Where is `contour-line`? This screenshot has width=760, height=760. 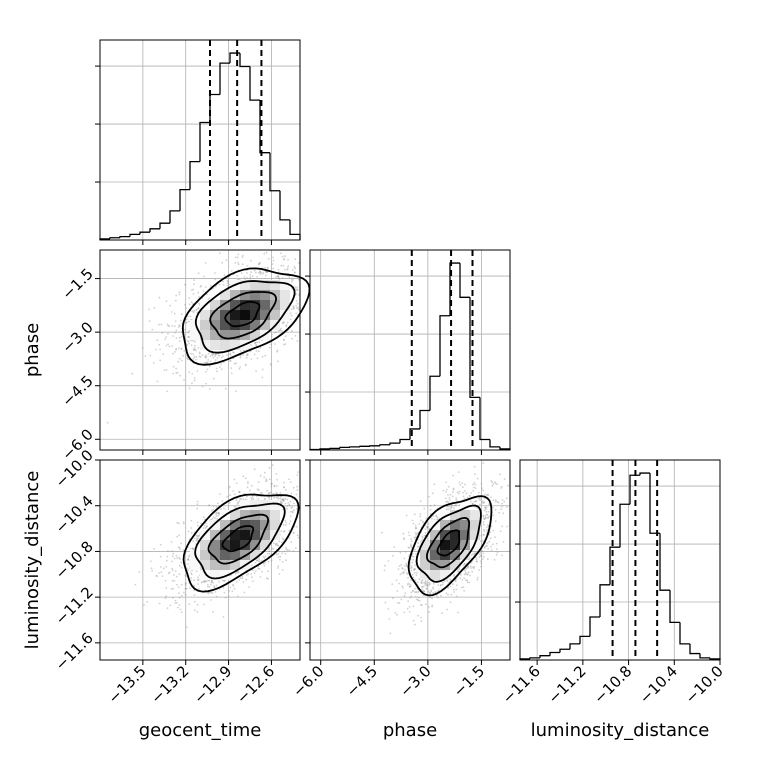
contour-line is located at coordinates (448, 543).